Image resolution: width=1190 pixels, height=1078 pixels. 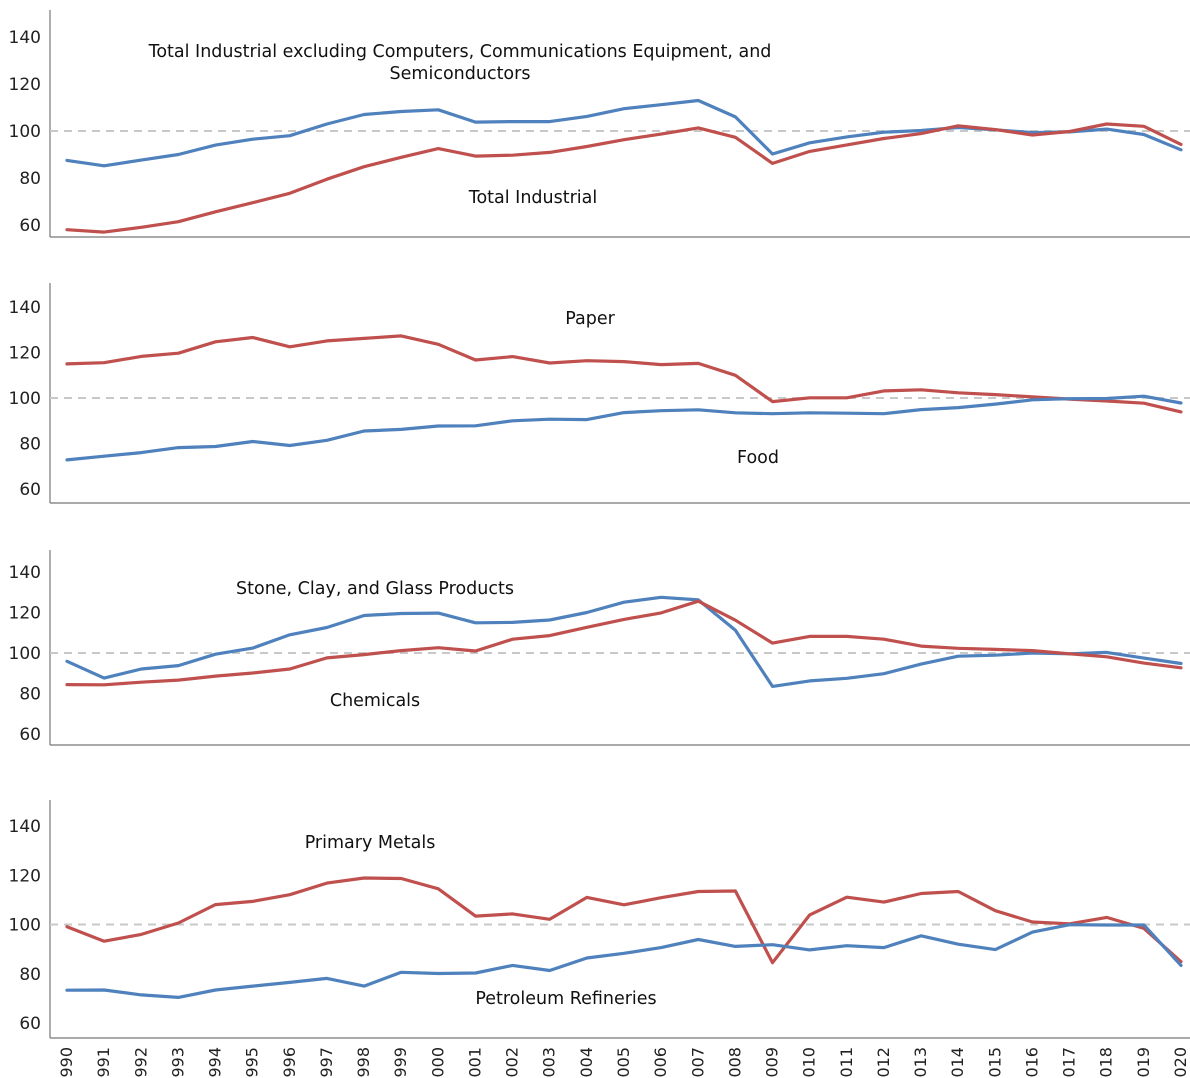 I want to click on x-tick-label: 2017, so click(x=1069, y=1062).